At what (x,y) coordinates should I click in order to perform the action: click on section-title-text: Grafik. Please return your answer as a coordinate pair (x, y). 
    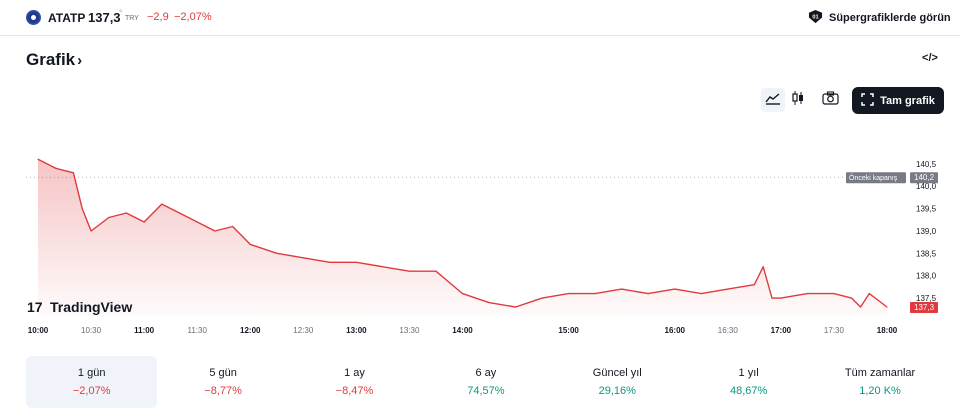
    Looking at the image, I should click on (51, 59).